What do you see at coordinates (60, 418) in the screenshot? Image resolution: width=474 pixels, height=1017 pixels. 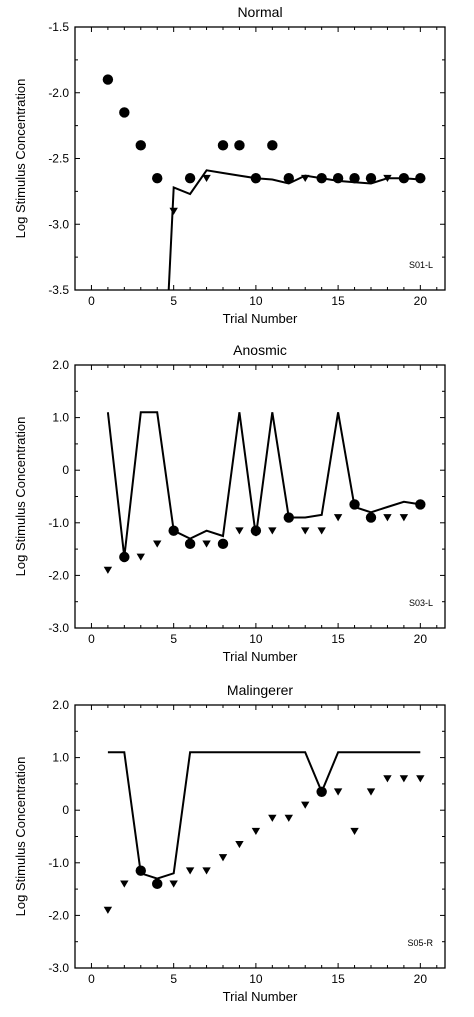 I see `y-tick-label: 1.0` at bounding box center [60, 418].